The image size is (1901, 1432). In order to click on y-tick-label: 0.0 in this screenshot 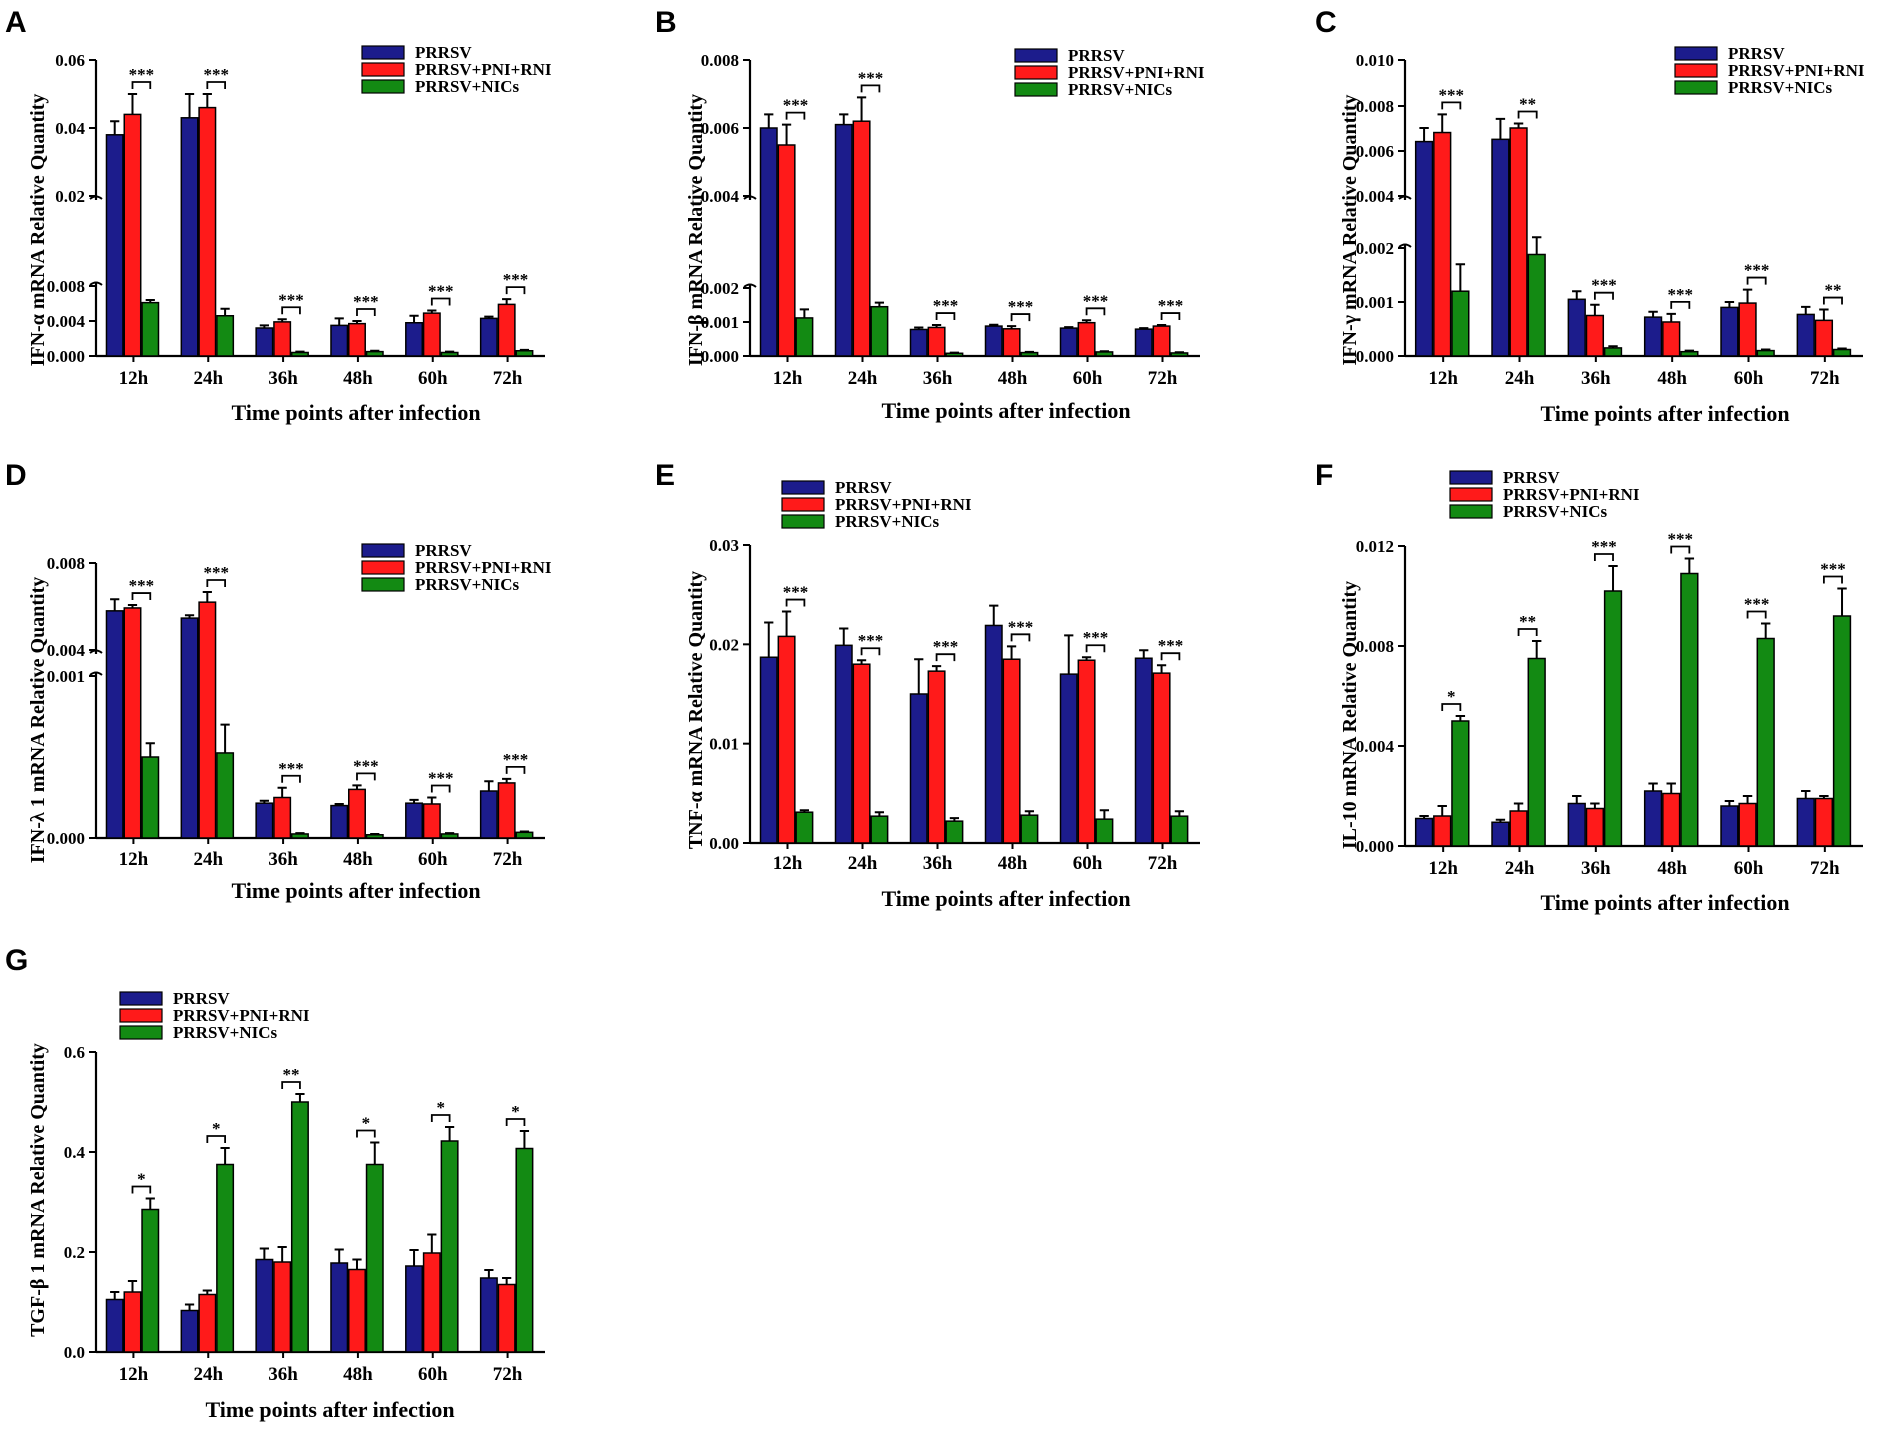, I will do `click(74, 1352)`.